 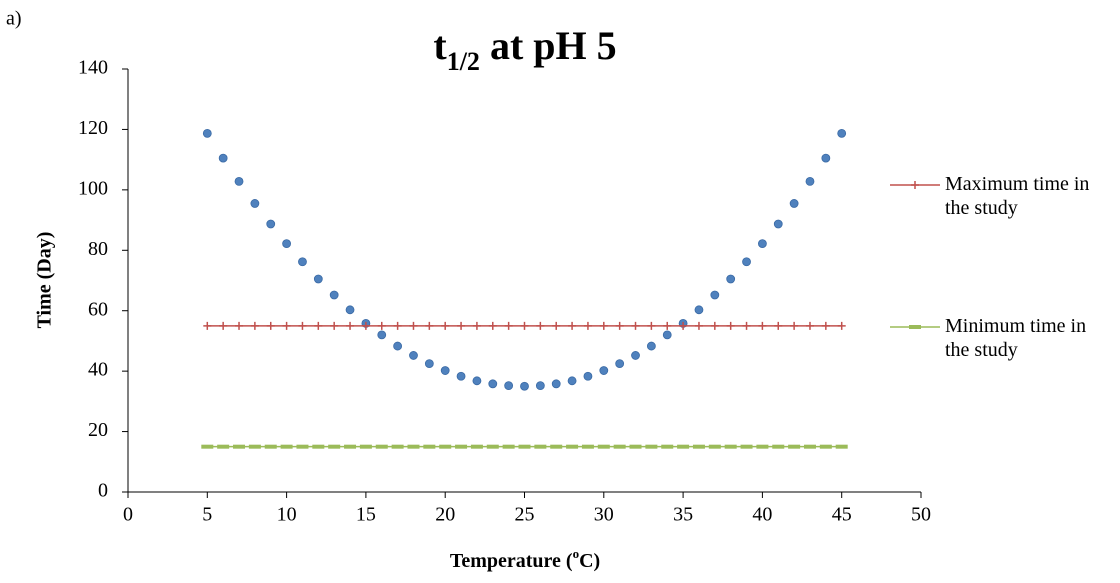 What do you see at coordinates (14, 19) in the screenshot?
I see `panel-label: a)` at bounding box center [14, 19].